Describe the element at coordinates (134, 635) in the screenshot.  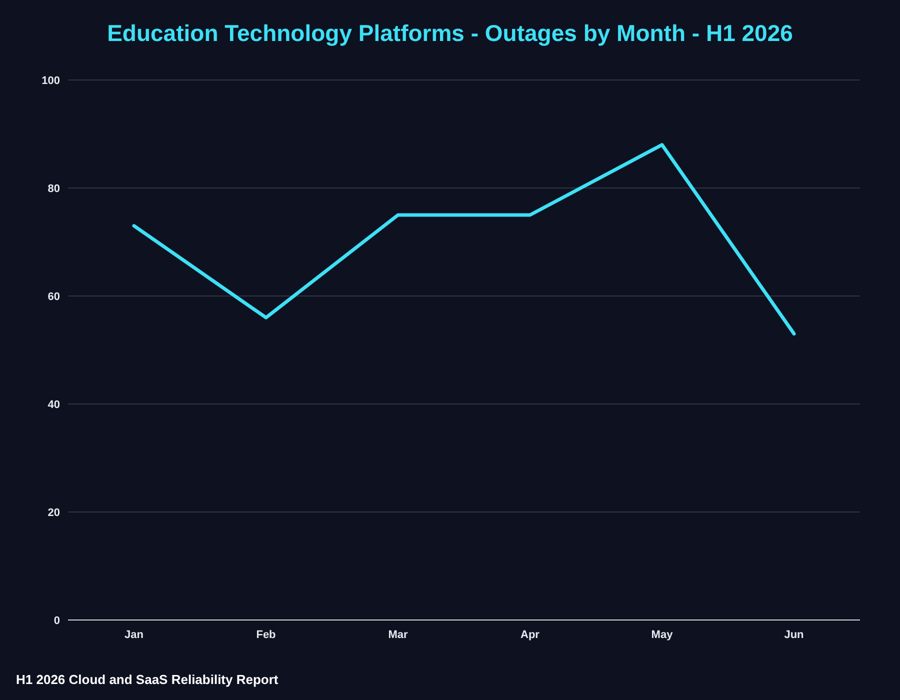
I see `x-tick-label: Jan` at that location.